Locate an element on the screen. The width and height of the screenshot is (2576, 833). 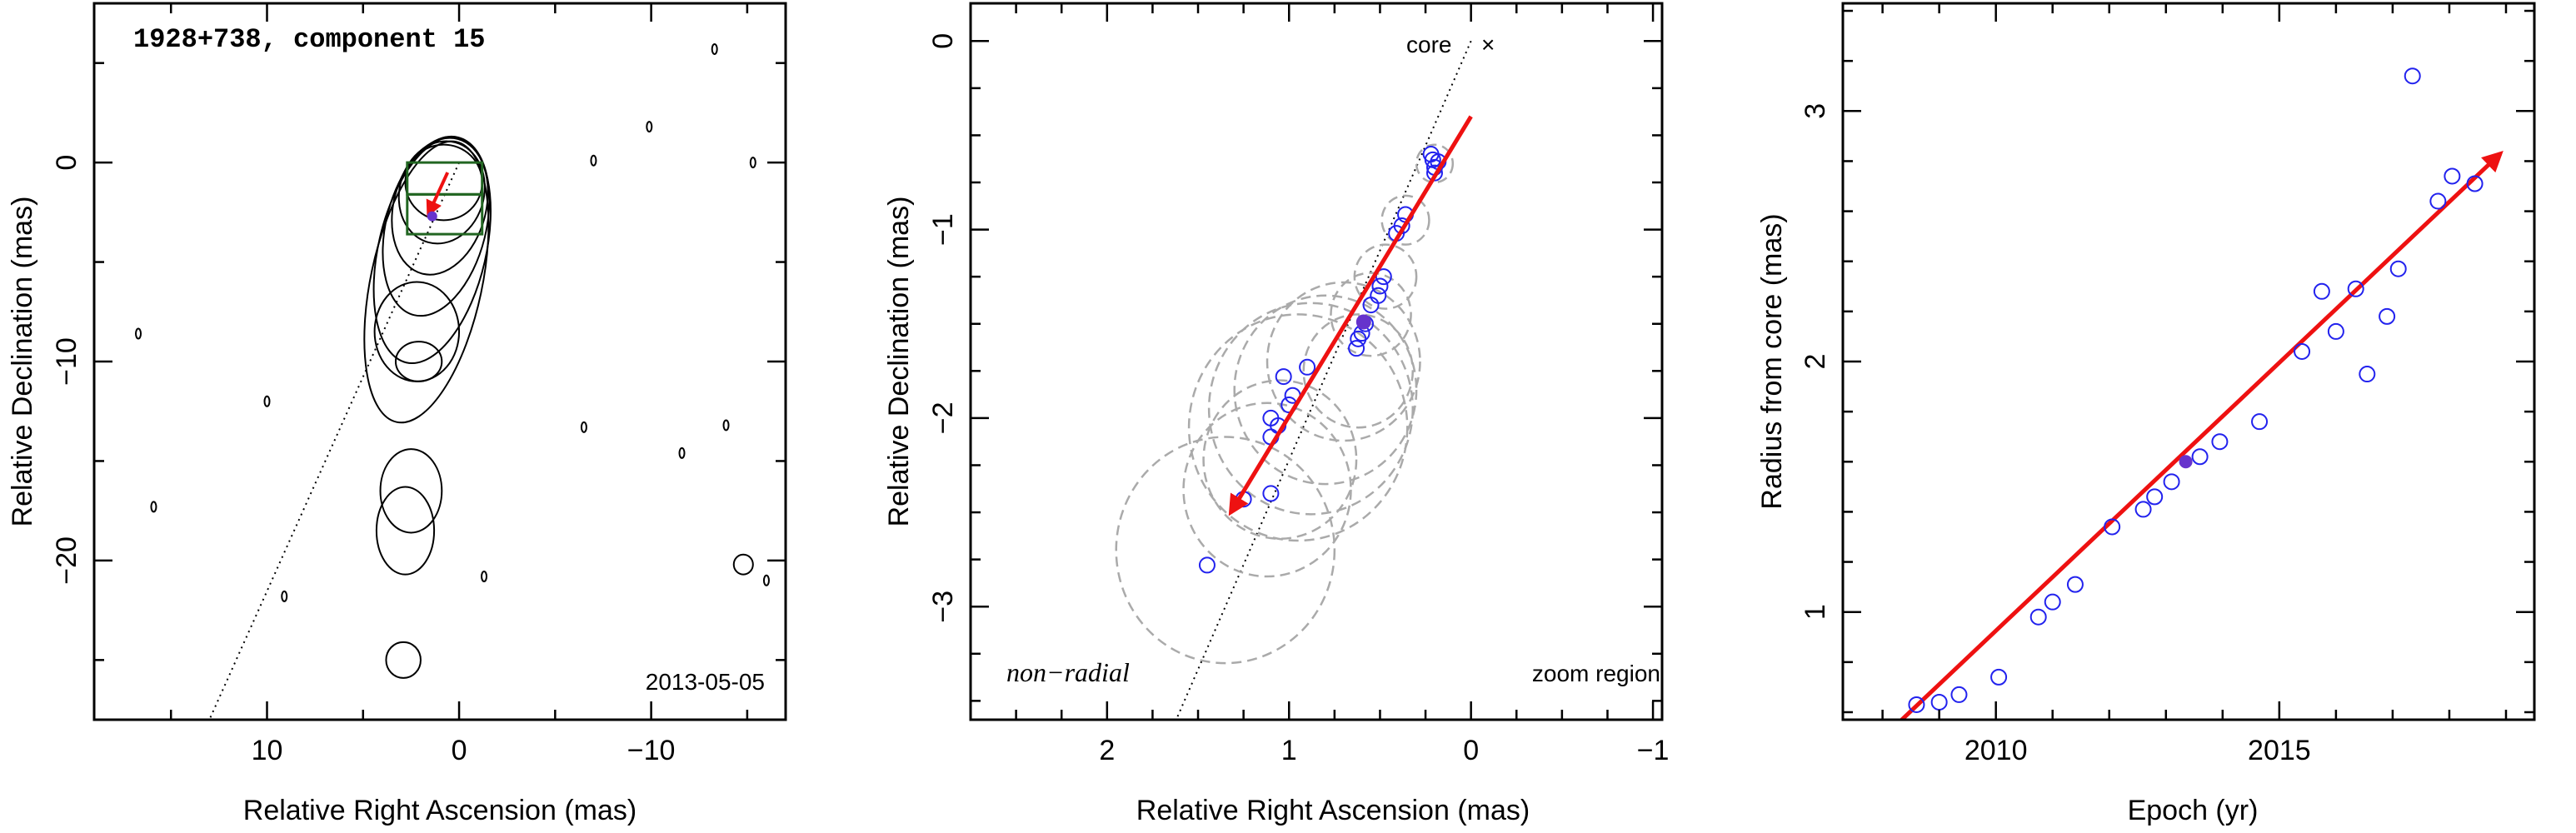
zoom-x-tick-label: 2 is located at coordinates (1107, 750).